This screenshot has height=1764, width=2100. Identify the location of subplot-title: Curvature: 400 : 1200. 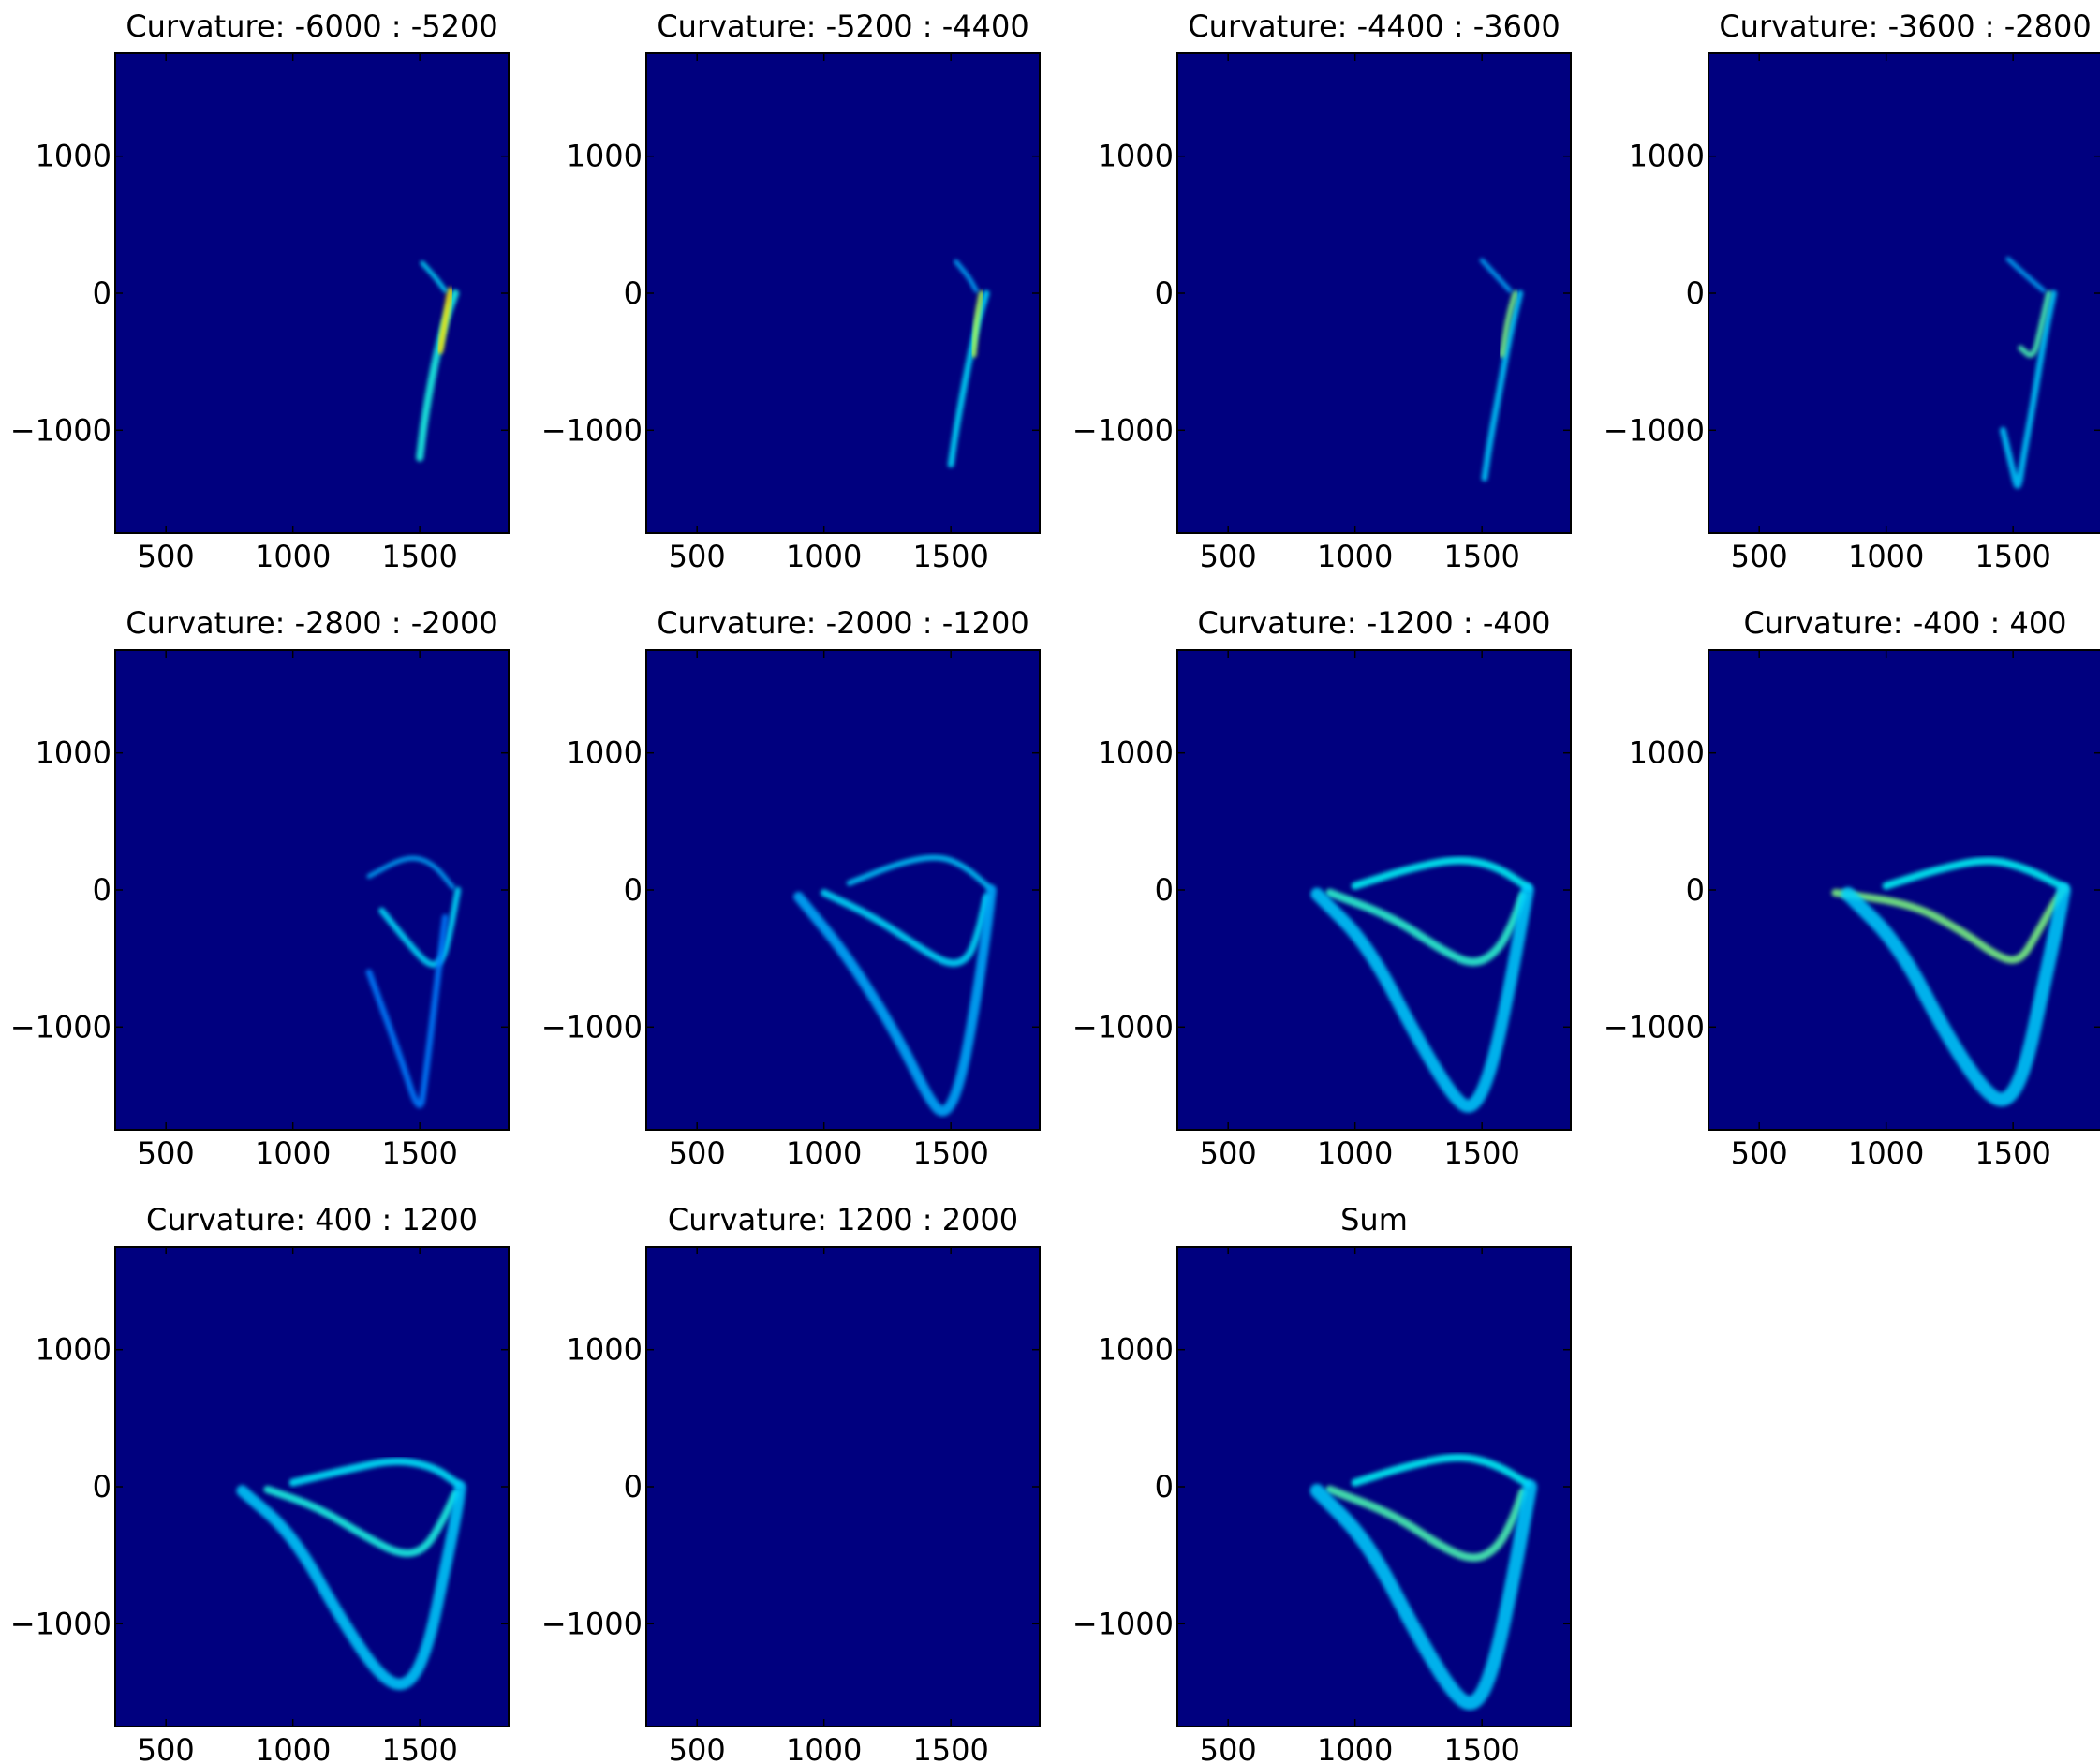
(312, 1220).